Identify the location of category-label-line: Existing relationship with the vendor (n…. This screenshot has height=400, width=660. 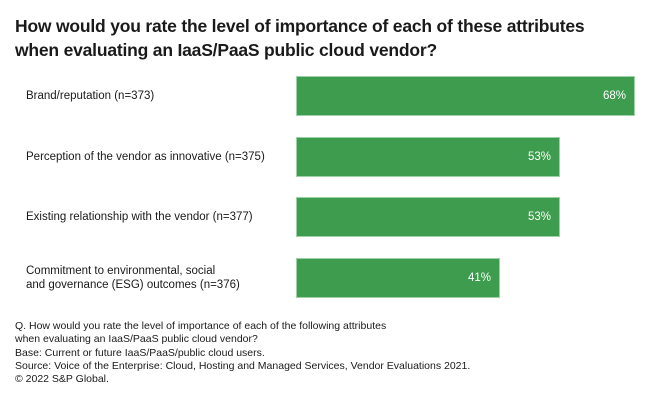
(139, 217).